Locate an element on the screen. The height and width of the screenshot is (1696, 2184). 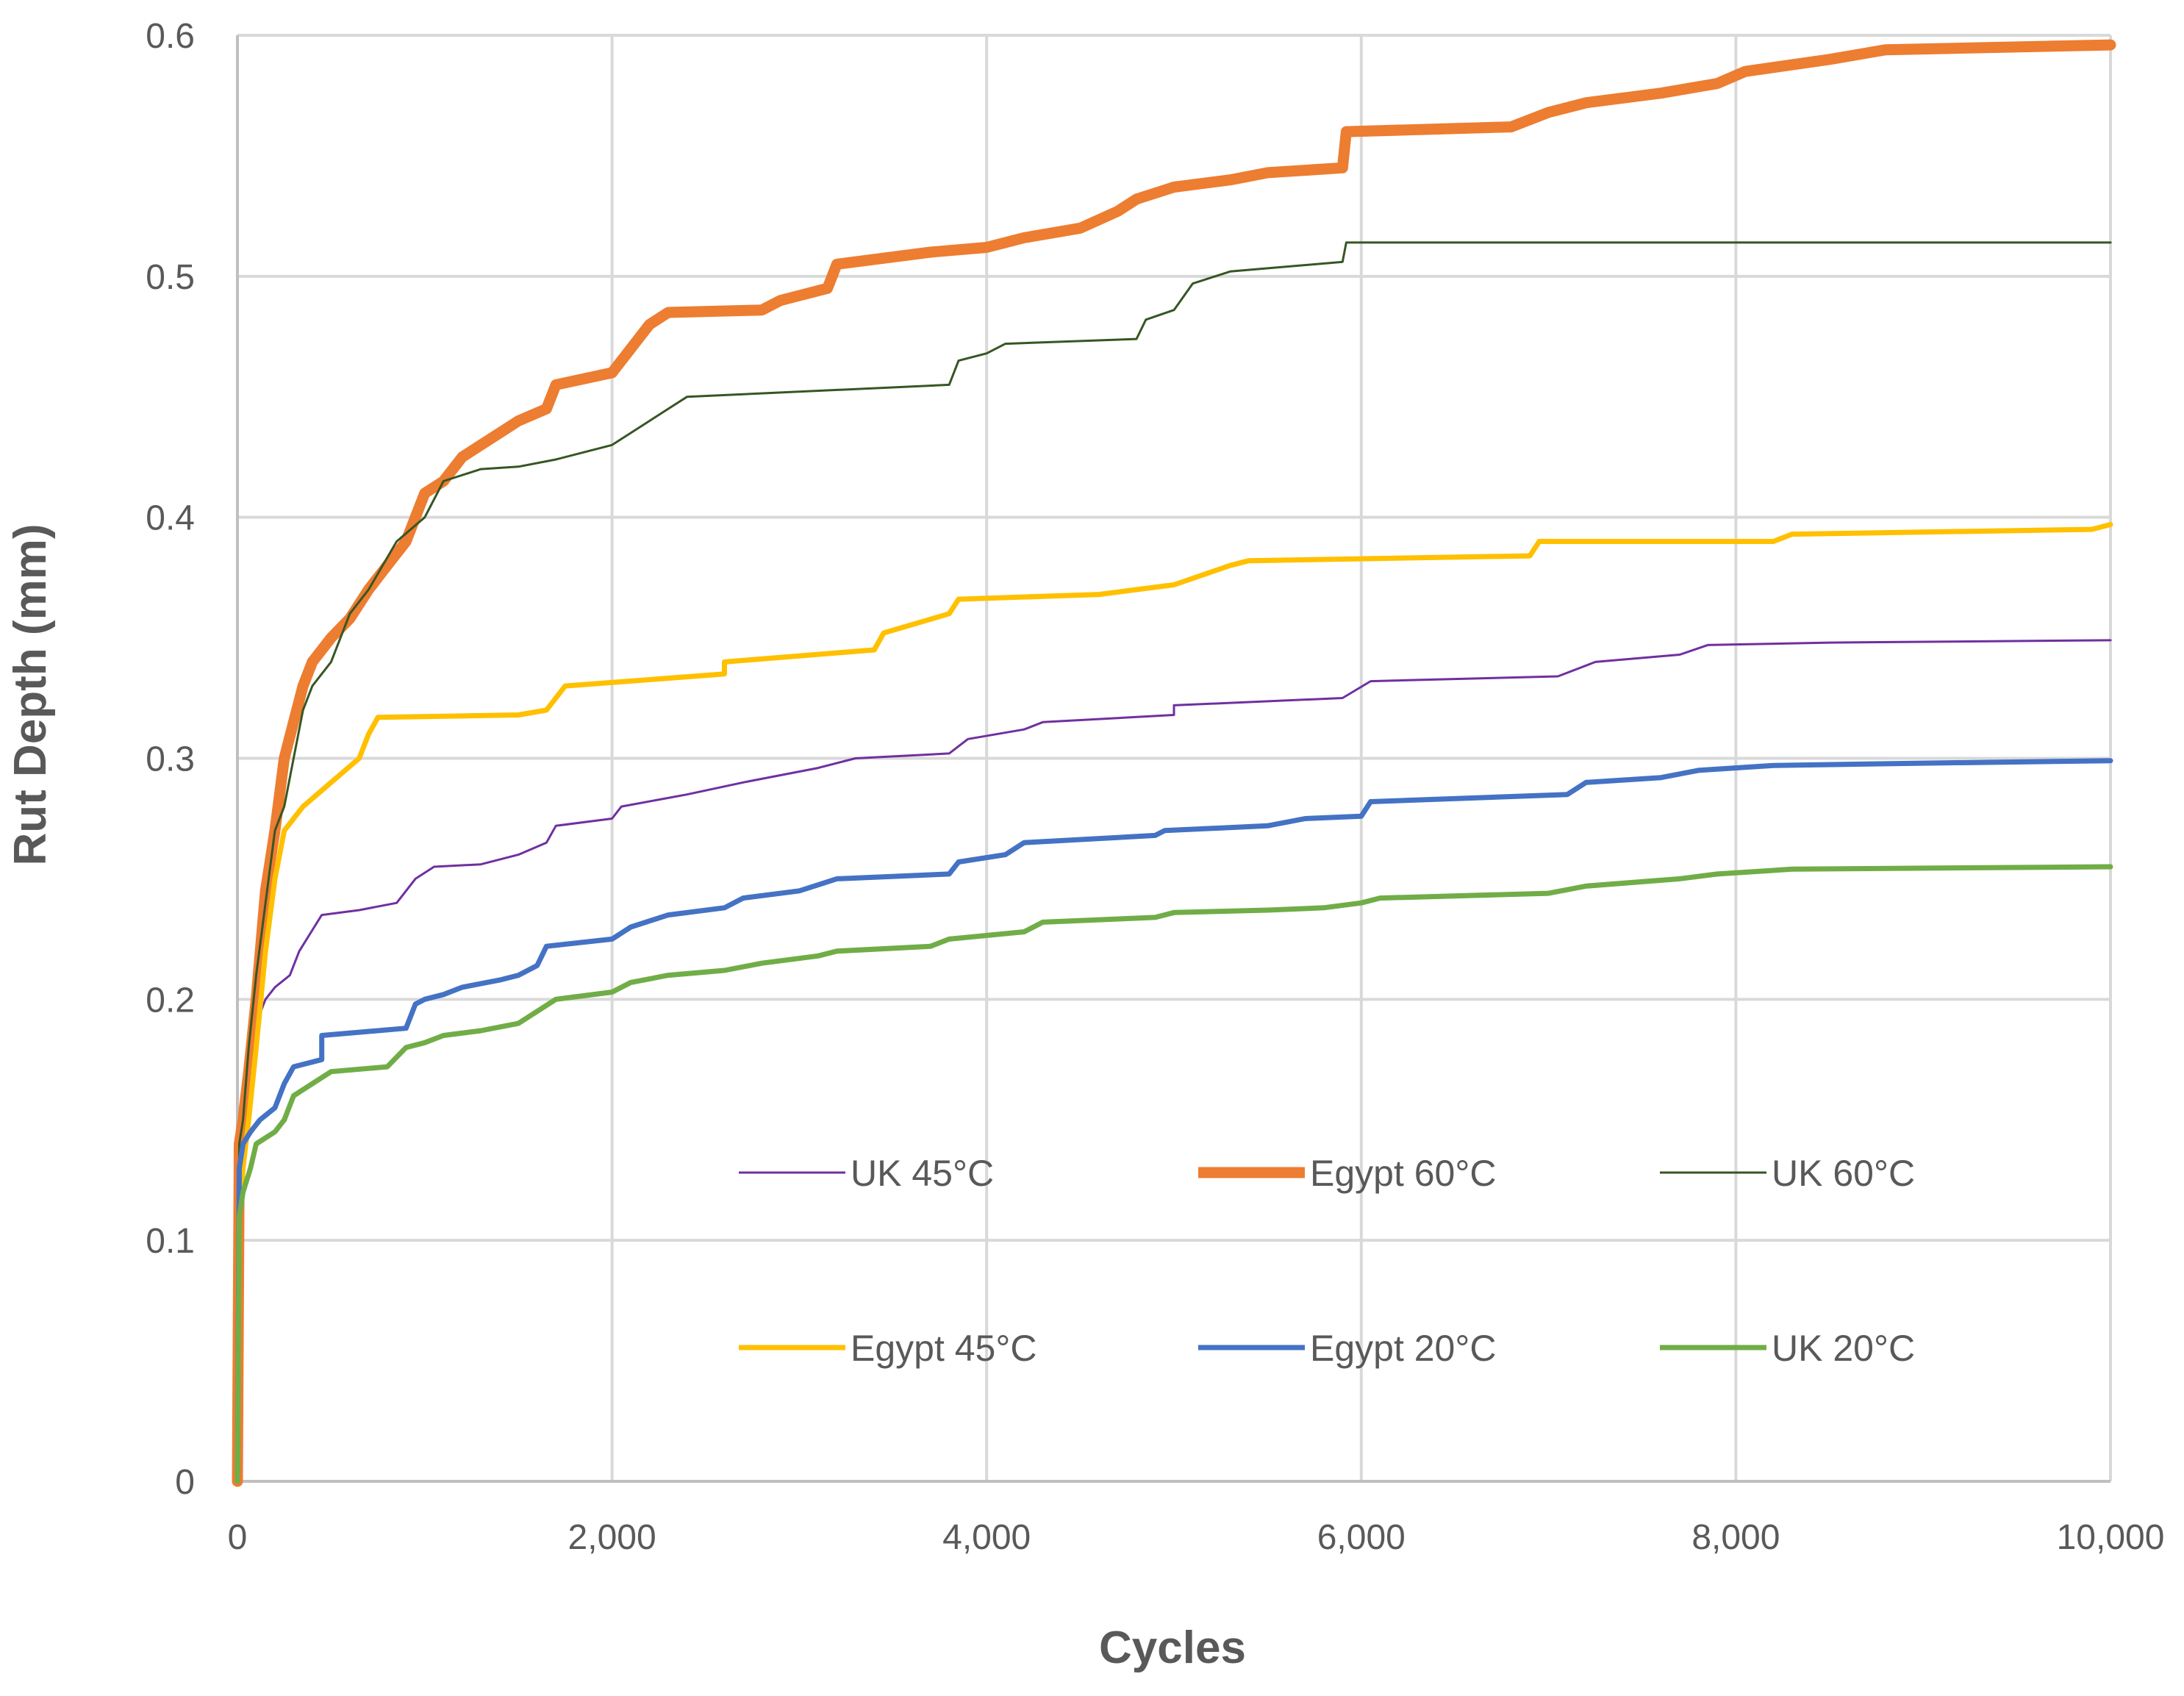
y-tick-label: 0.6 is located at coordinates (170, 36).